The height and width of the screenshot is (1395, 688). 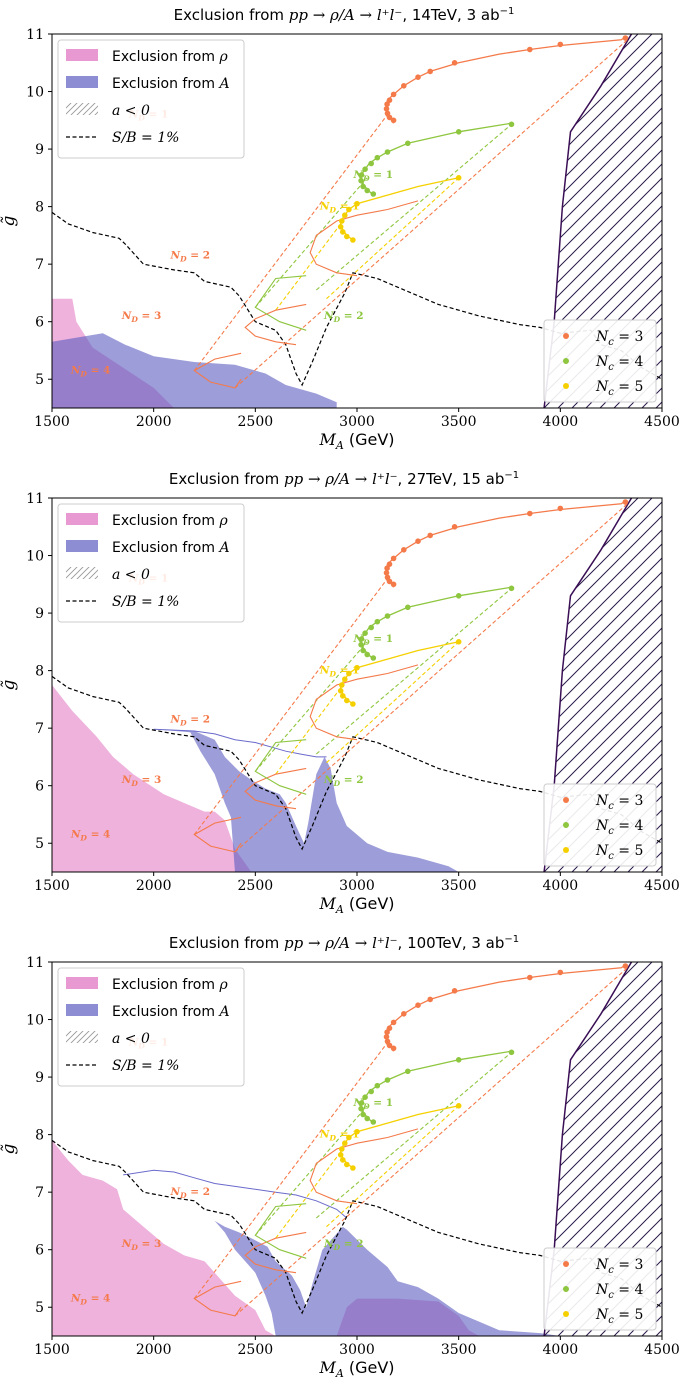 I want to click on nd-label-5: ND = 1, so click(x=373, y=640).